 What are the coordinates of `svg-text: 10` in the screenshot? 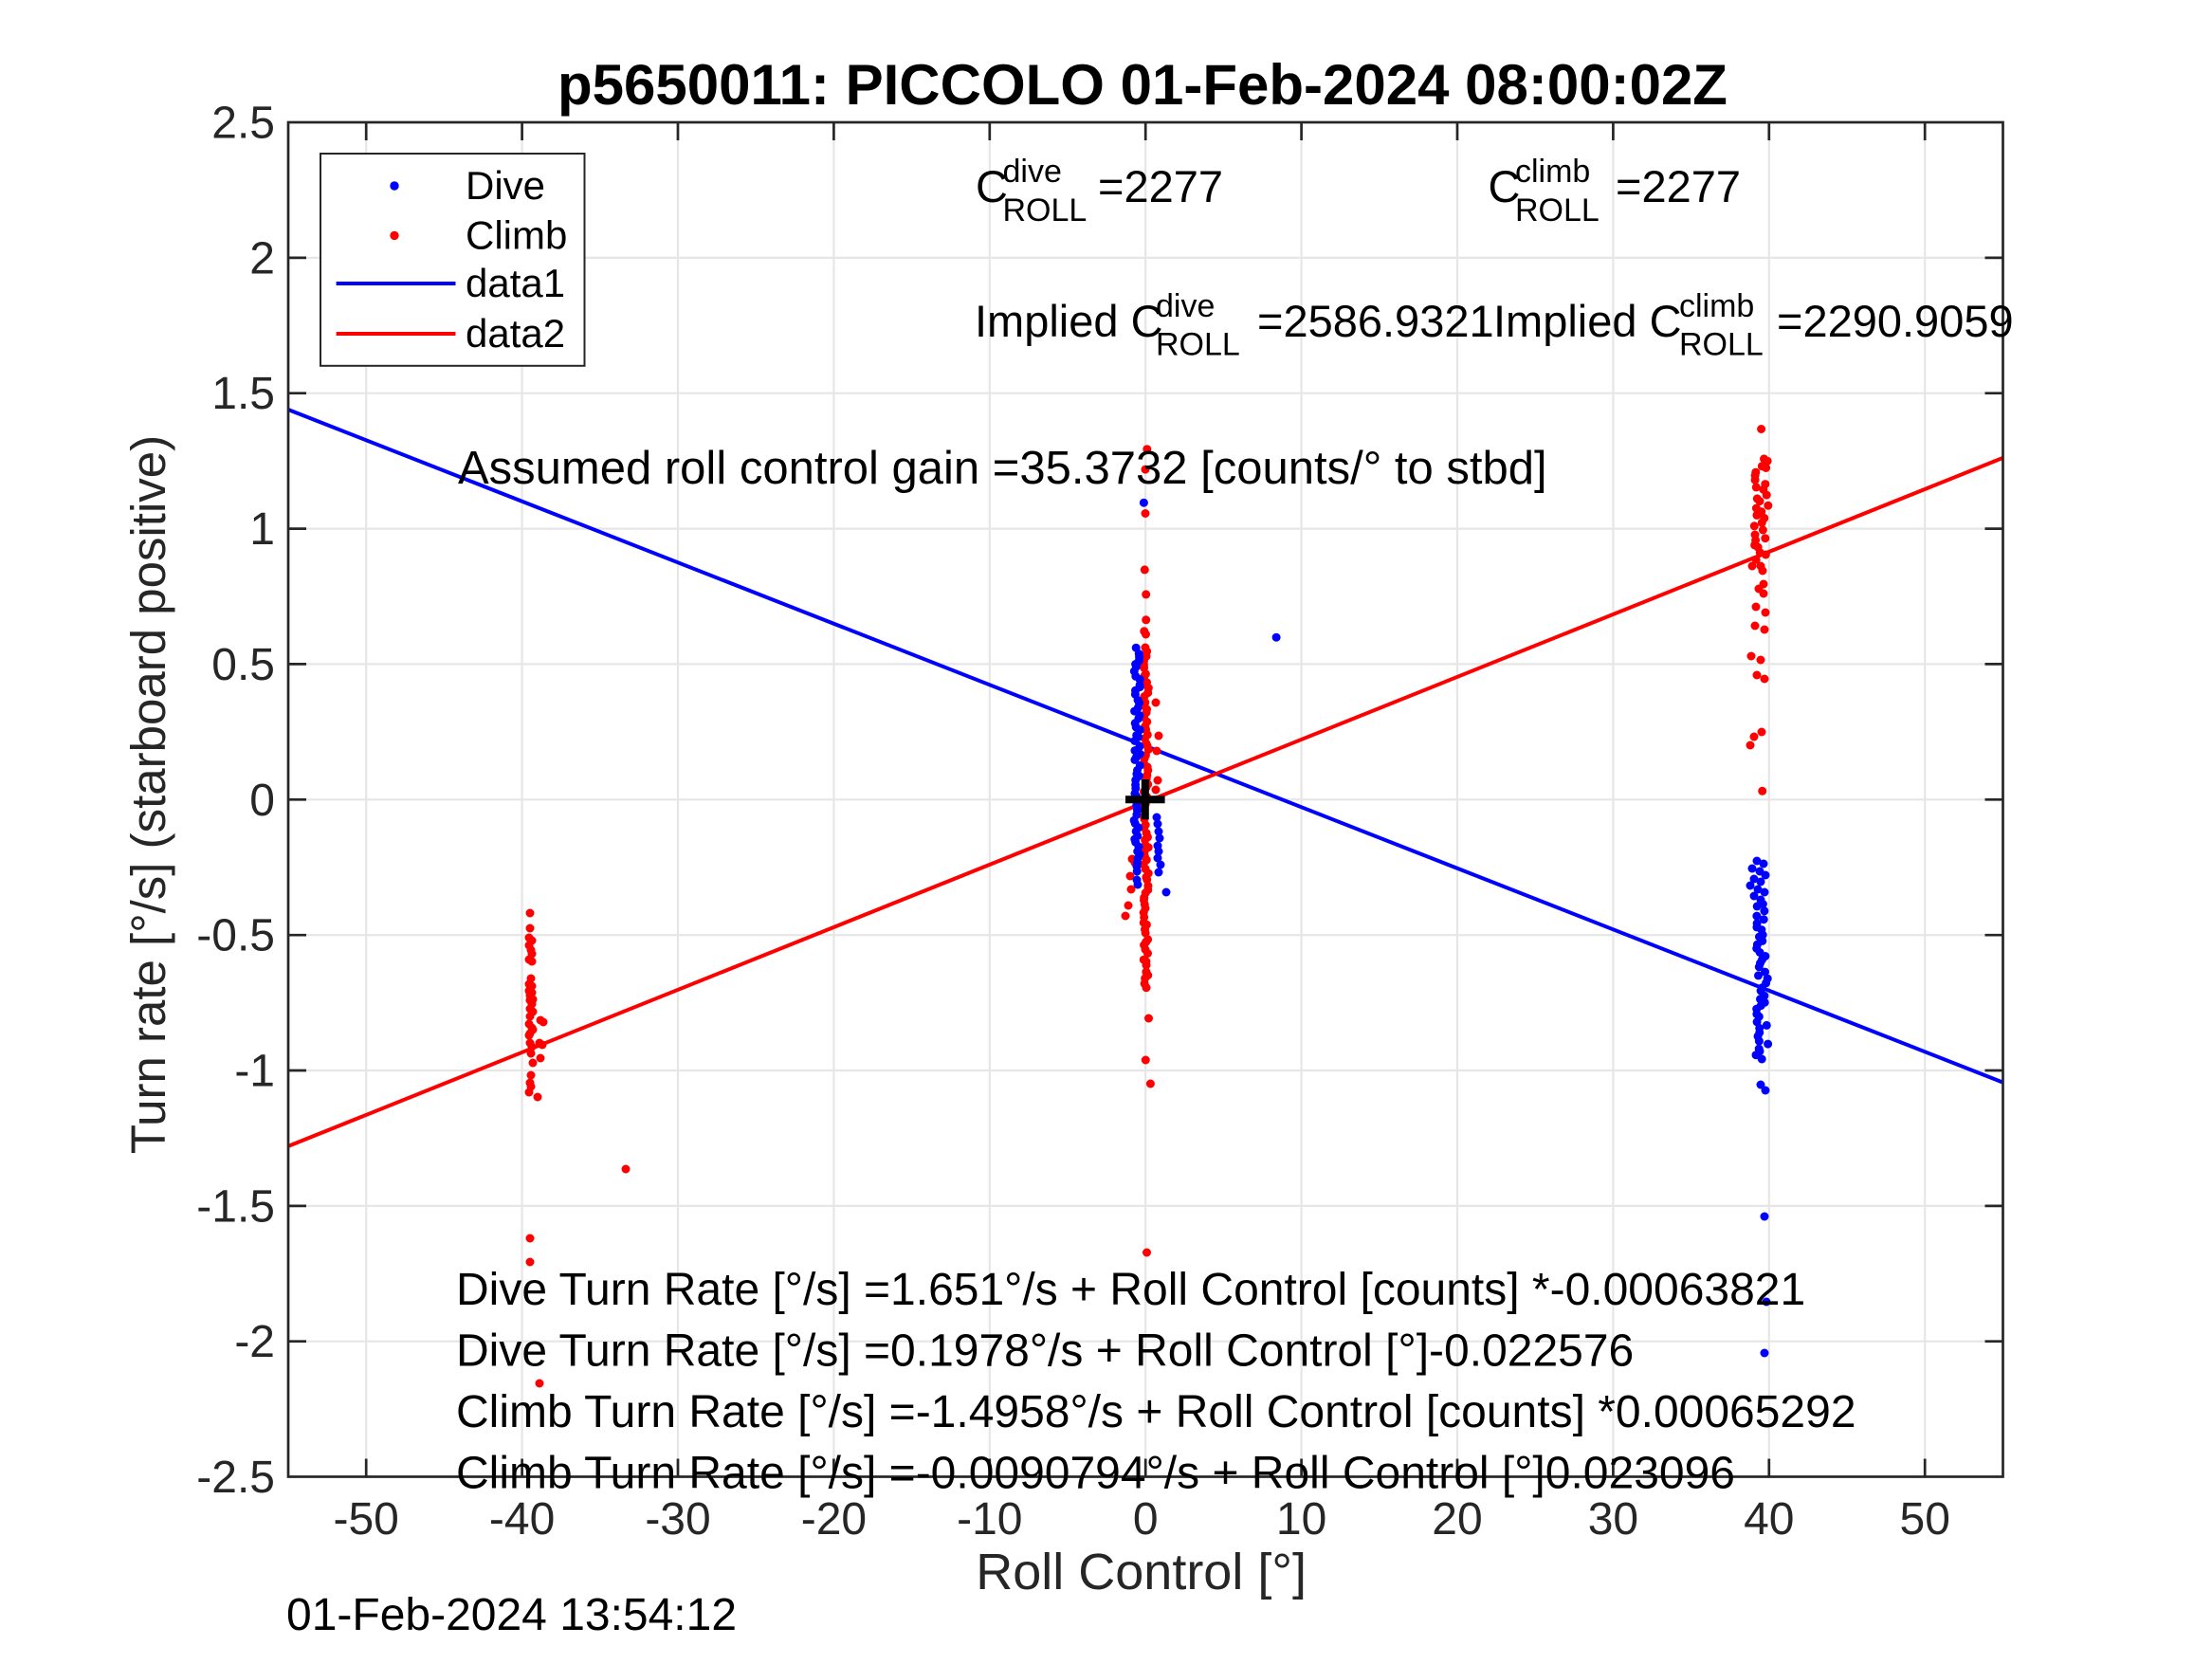 It's located at (1301, 1519).